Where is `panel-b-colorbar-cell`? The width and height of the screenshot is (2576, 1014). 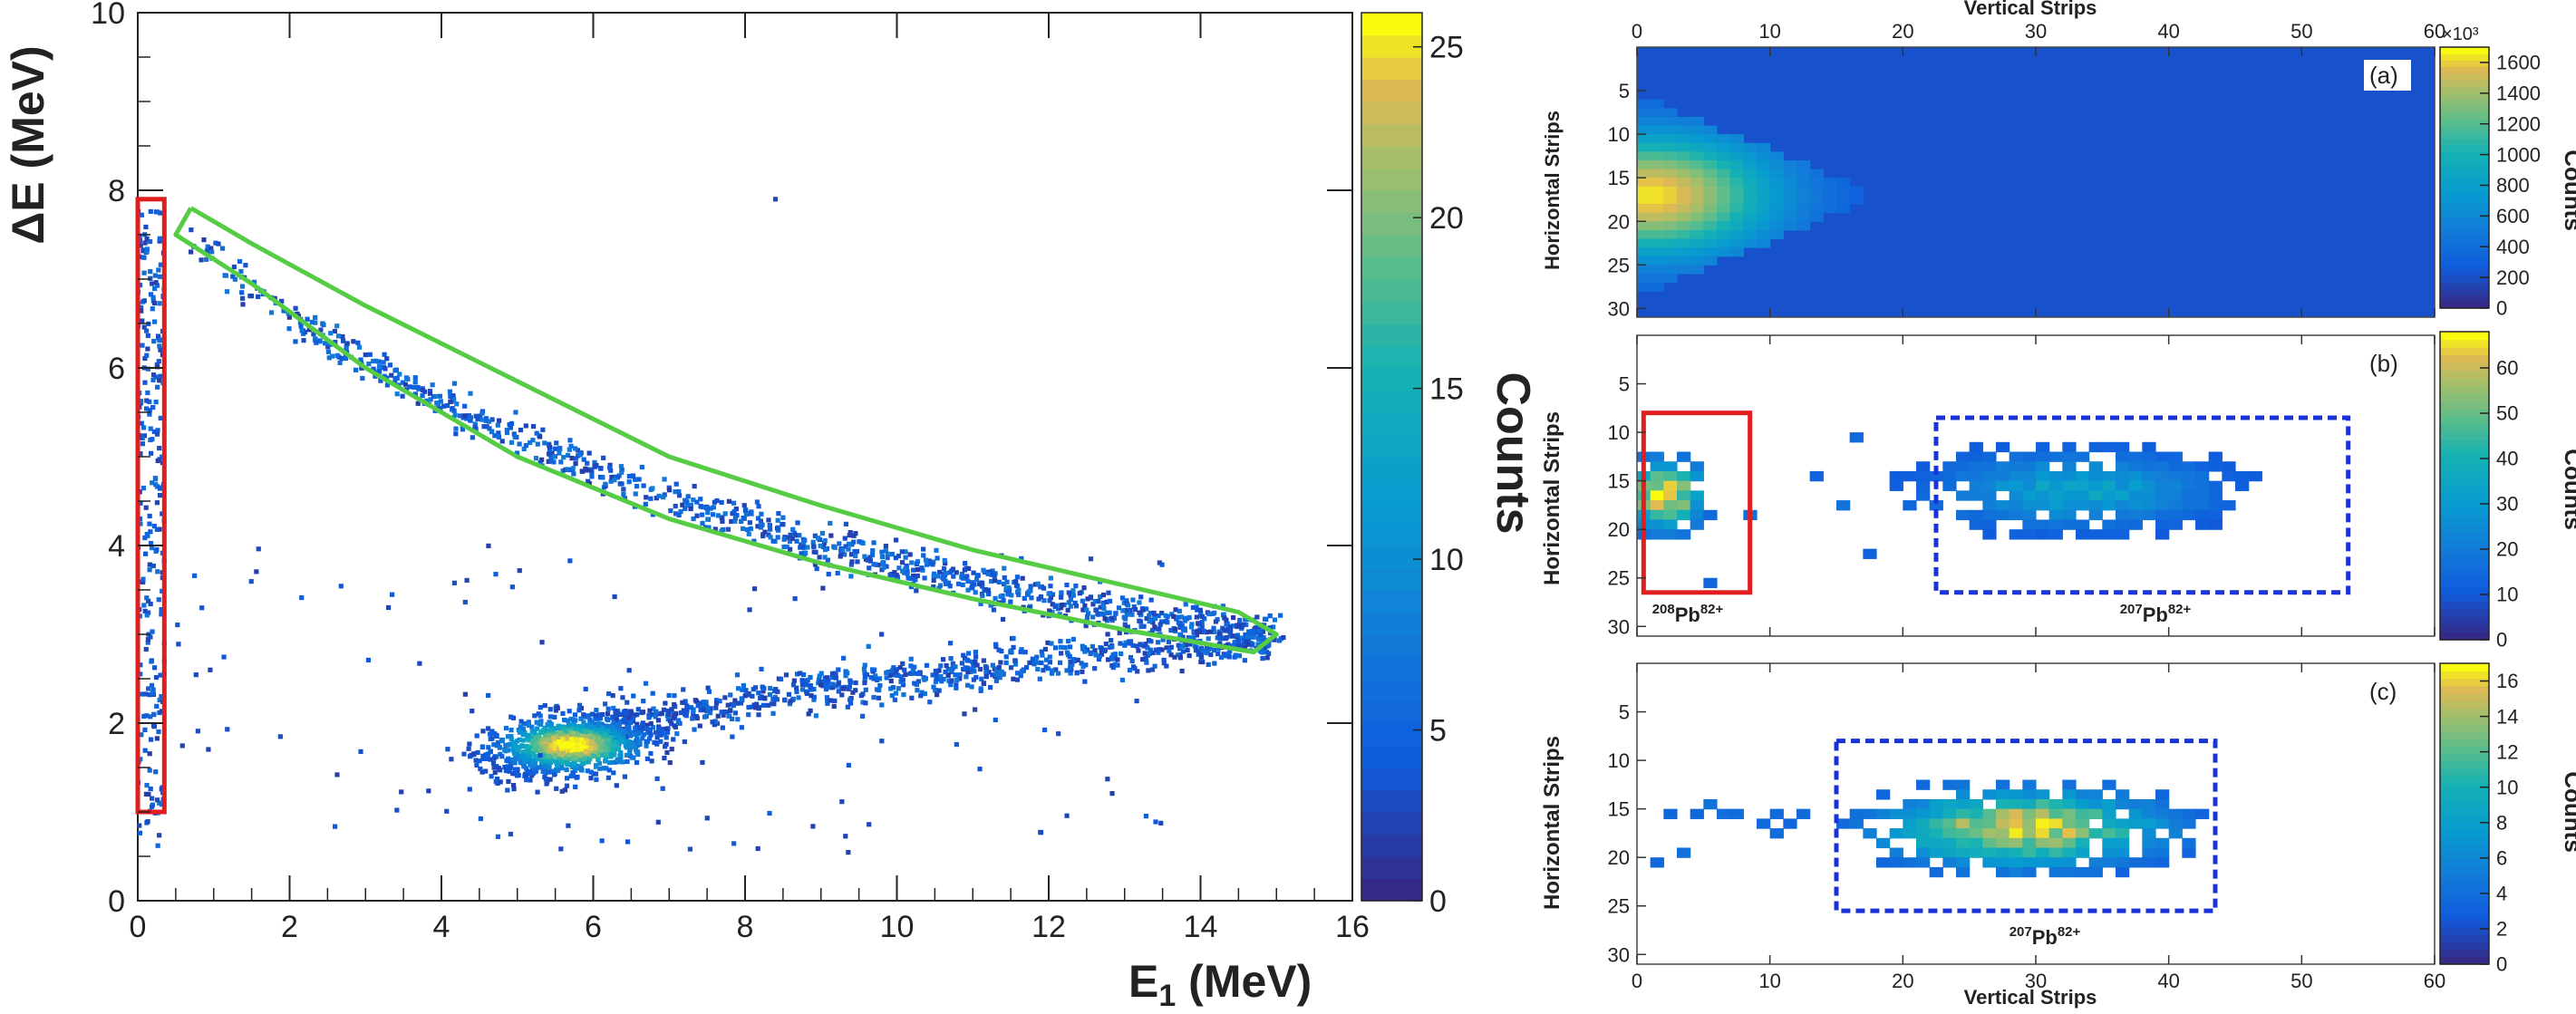
panel-b-colorbar-cell is located at coordinates (2464, 512).